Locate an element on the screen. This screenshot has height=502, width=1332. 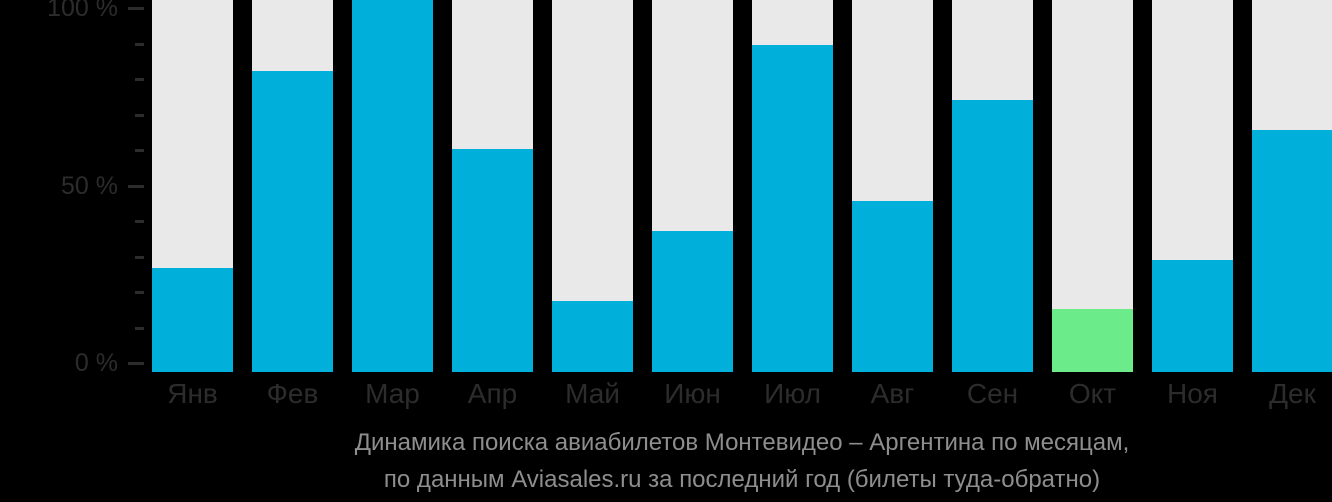
bar-fill-nov is located at coordinates (1192, 316).